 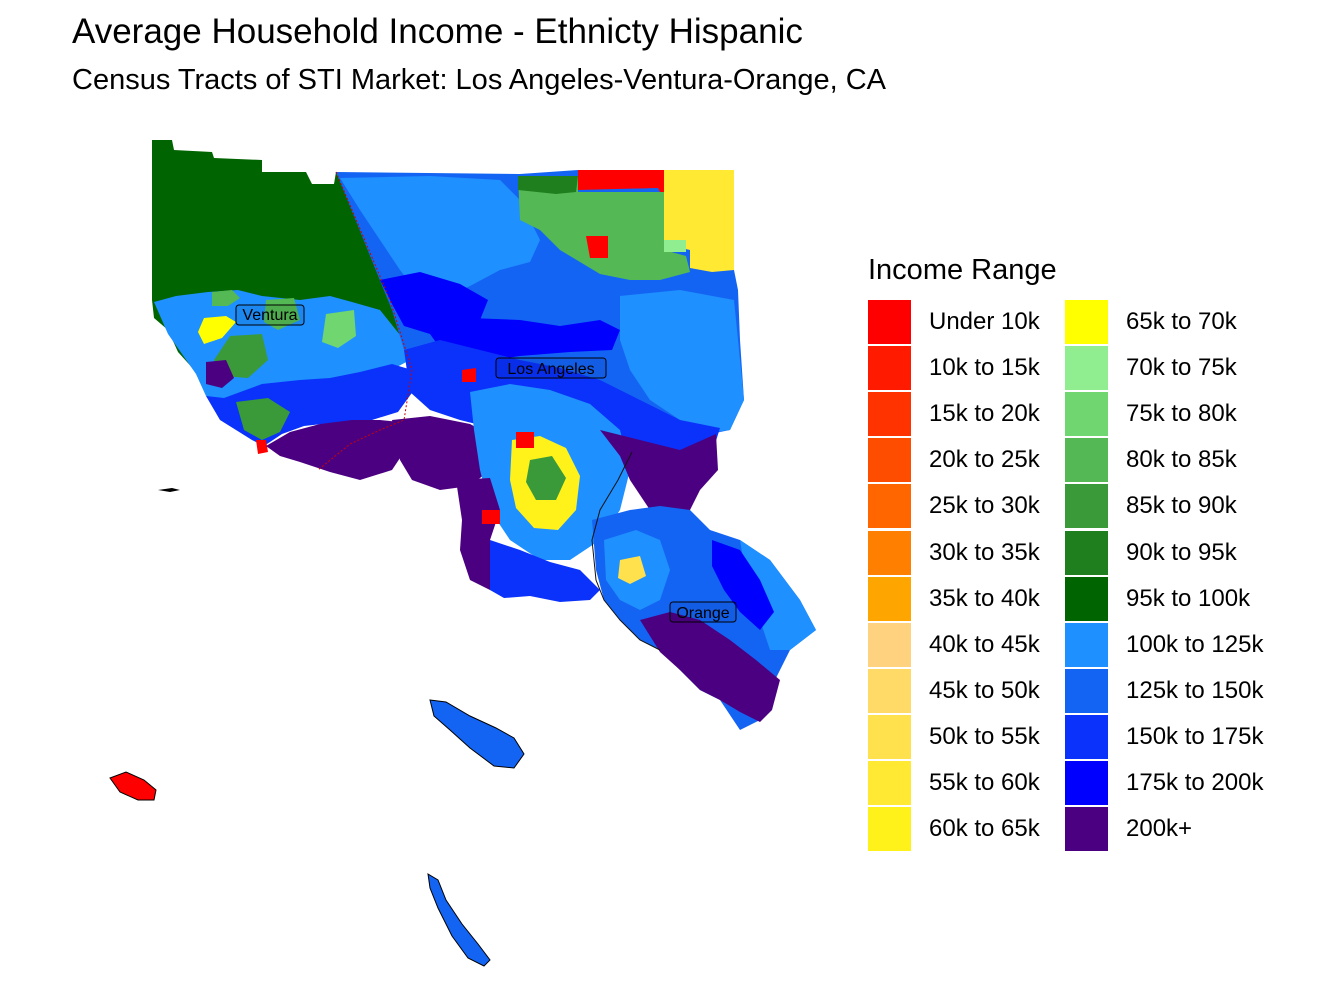 What do you see at coordinates (743, 585) in the screenshot?
I see `orange-blue-hills` at bounding box center [743, 585].